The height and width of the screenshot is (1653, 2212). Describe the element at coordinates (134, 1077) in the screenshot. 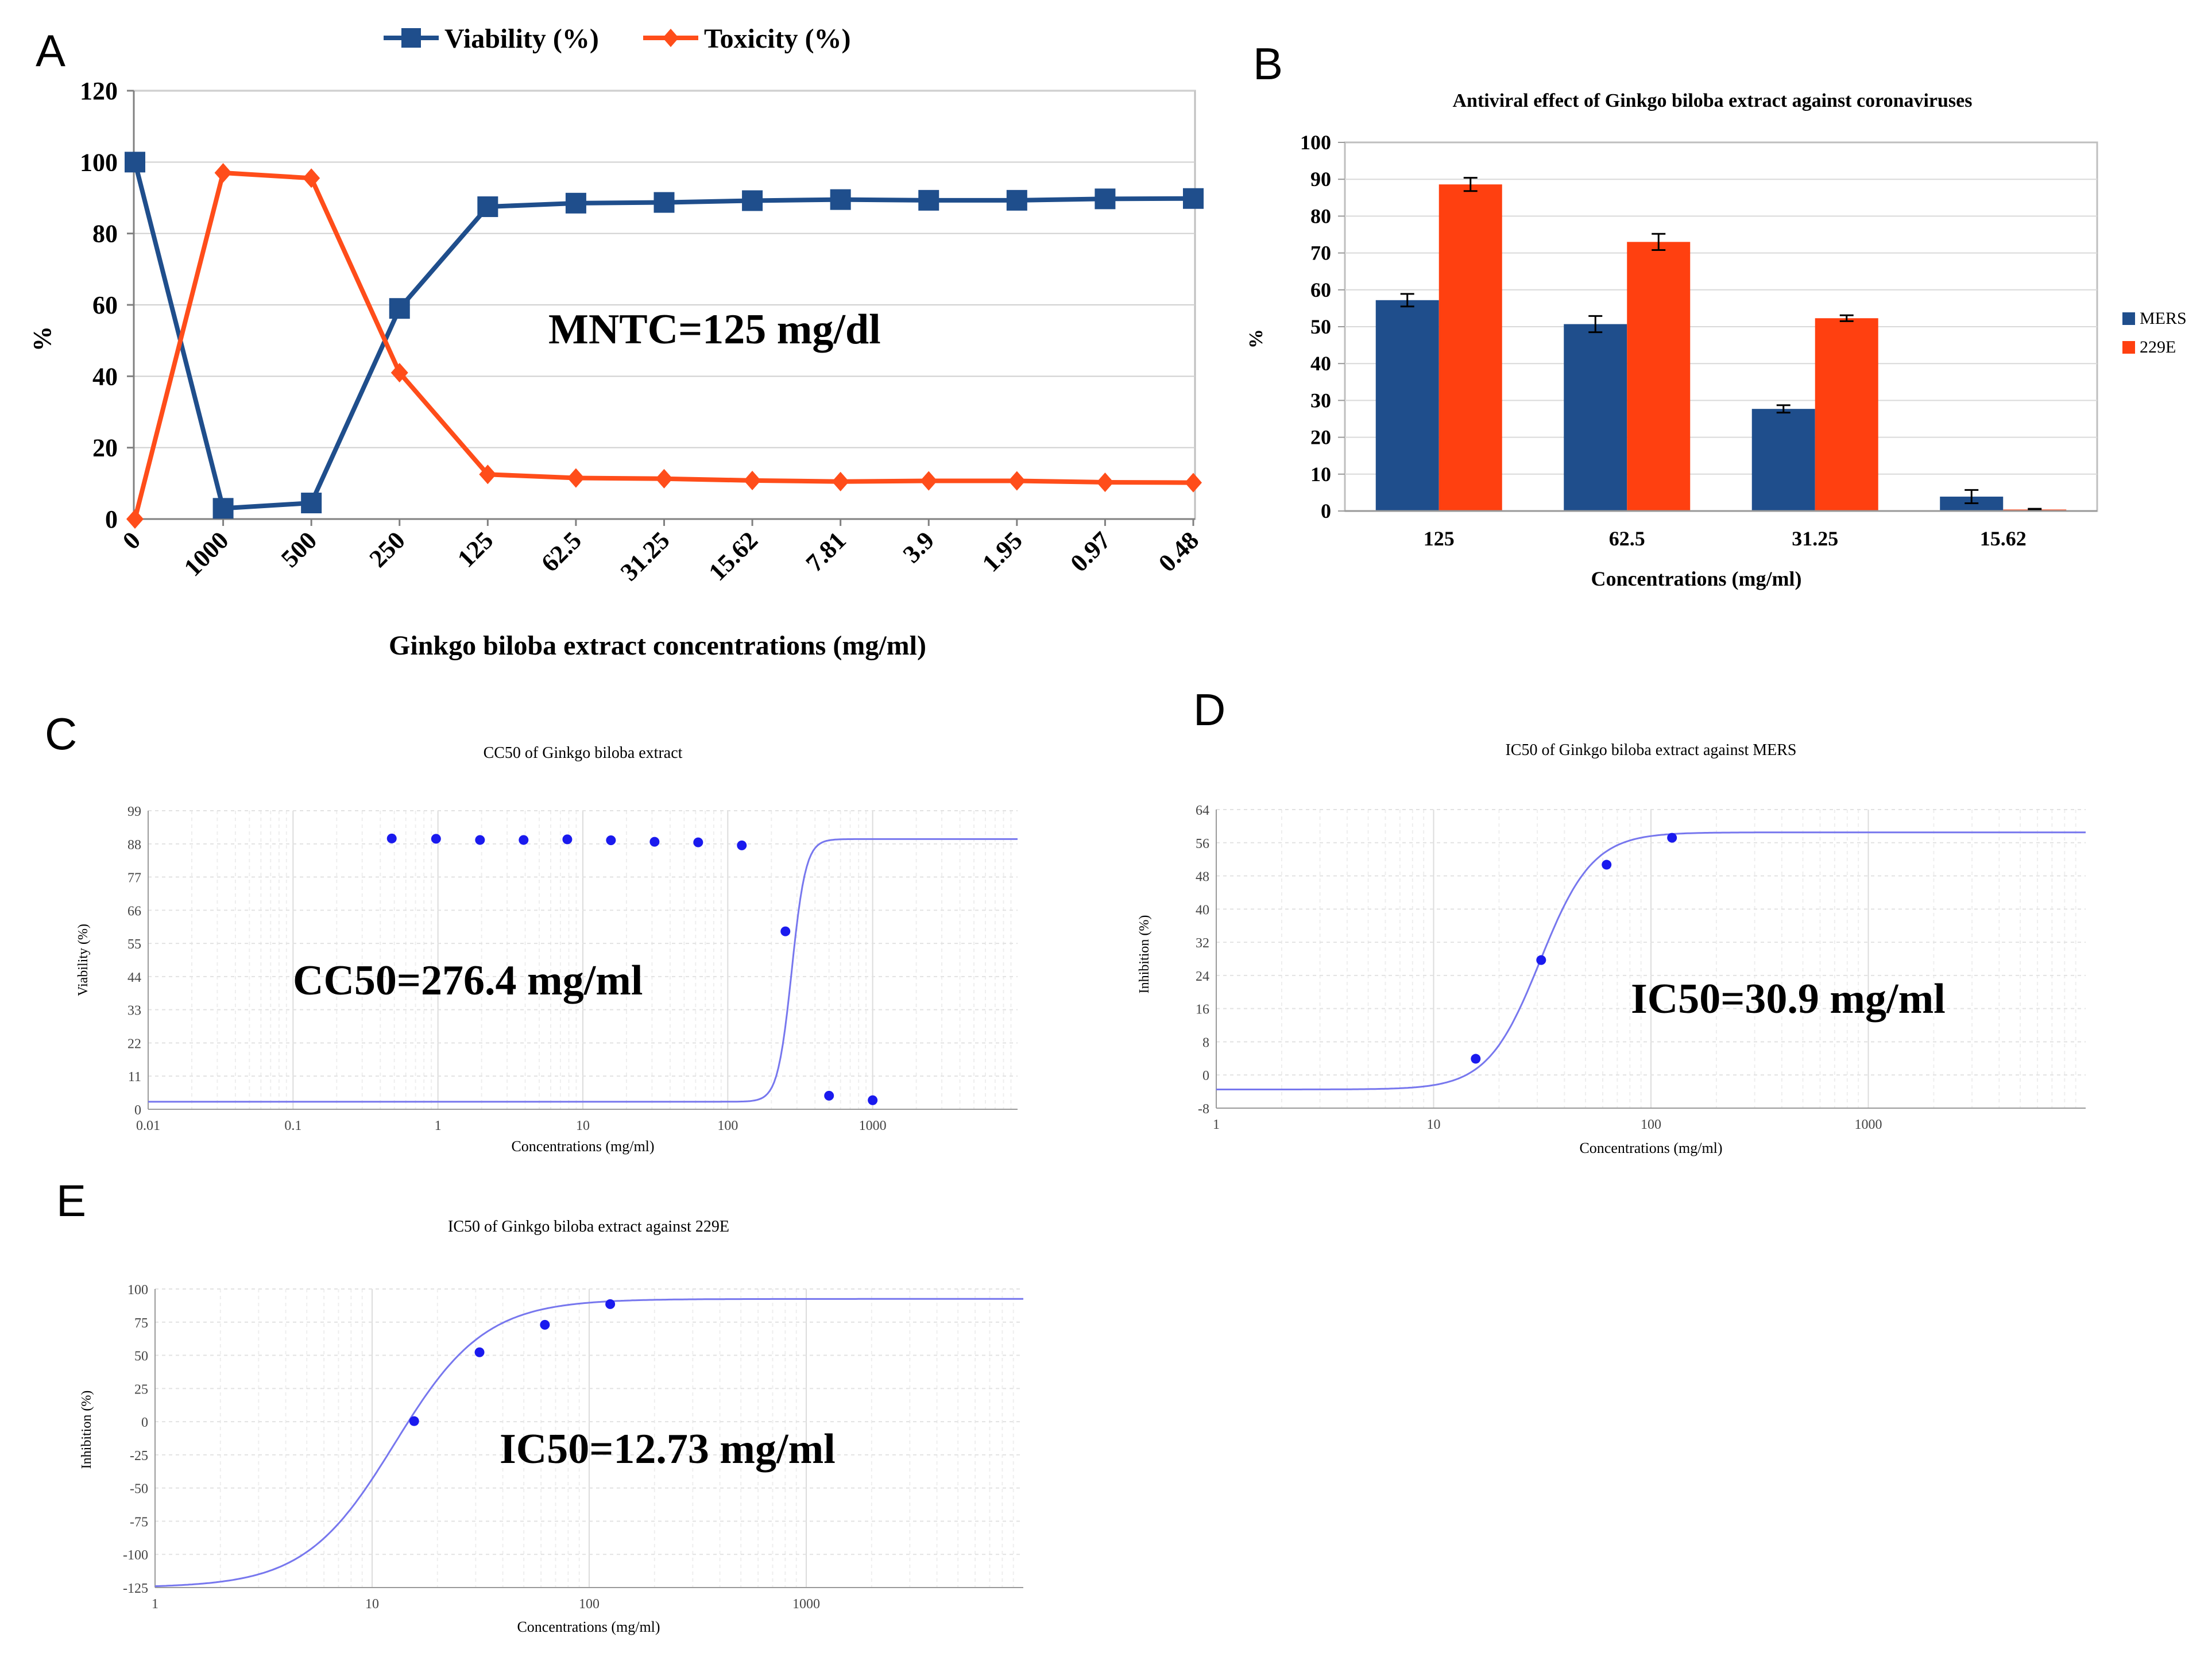

I see `panel-c-y-tick-label: 11` at that location.